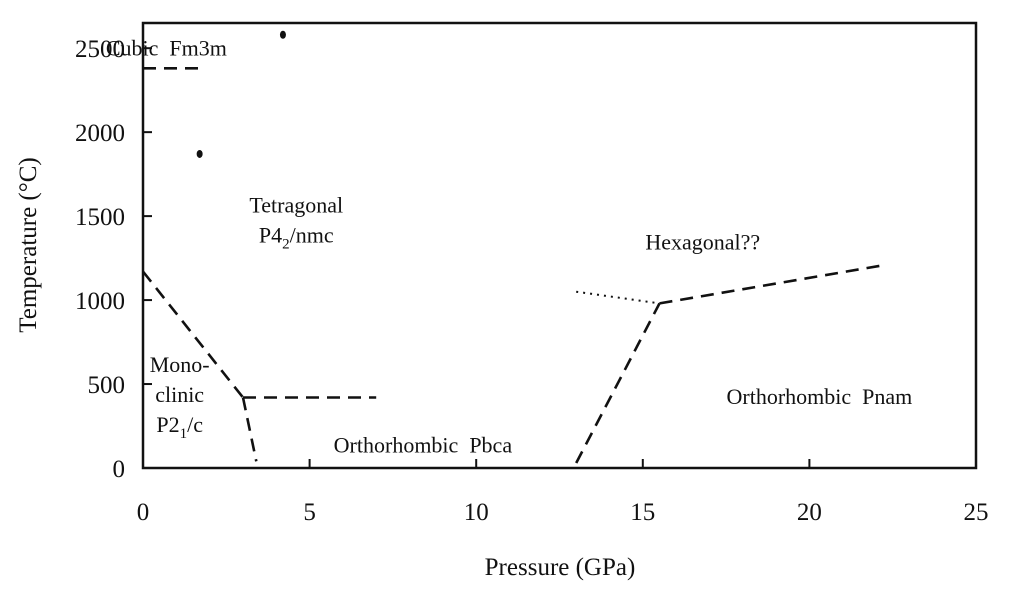 This screenshot has width=1019, height=598. Describe the element at coordinates (100, 217) in the screenshot. I see `y-tick-label: 1500` at that location.